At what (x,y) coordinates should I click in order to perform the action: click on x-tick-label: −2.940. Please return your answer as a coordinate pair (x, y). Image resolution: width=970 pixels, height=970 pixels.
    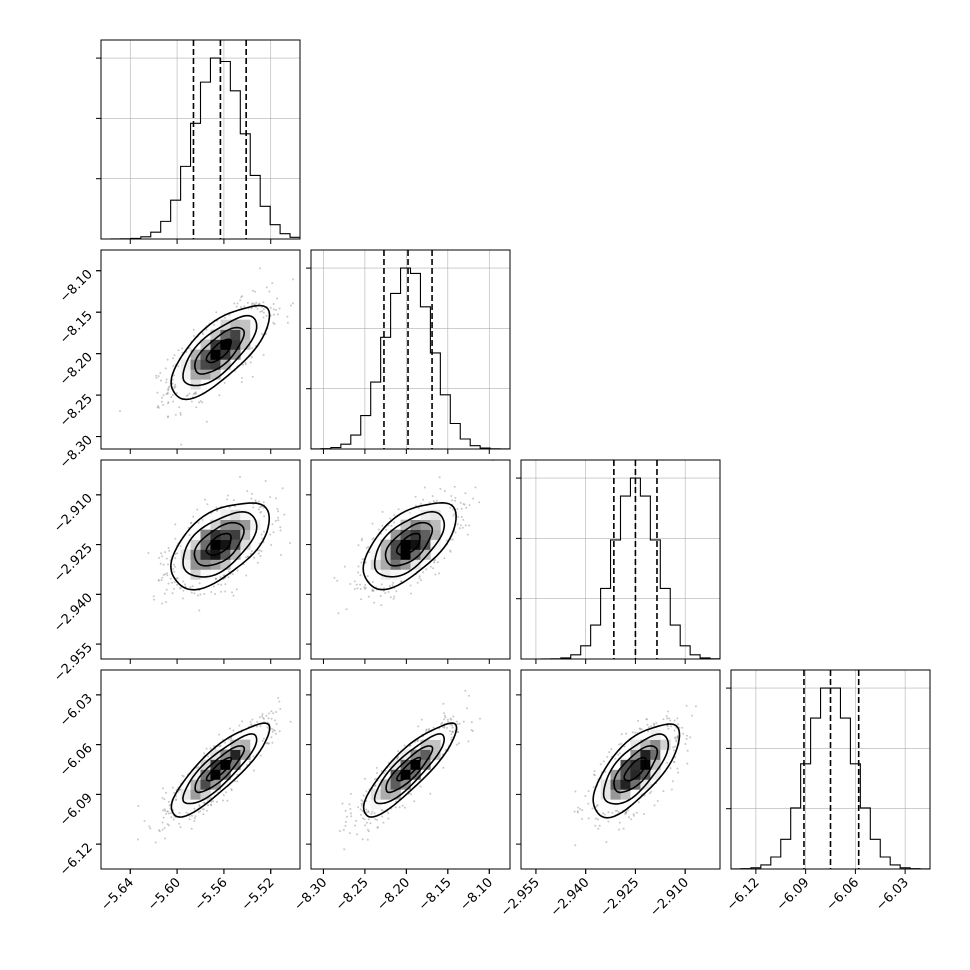
    Looking at the image, I should click on (570, 897).